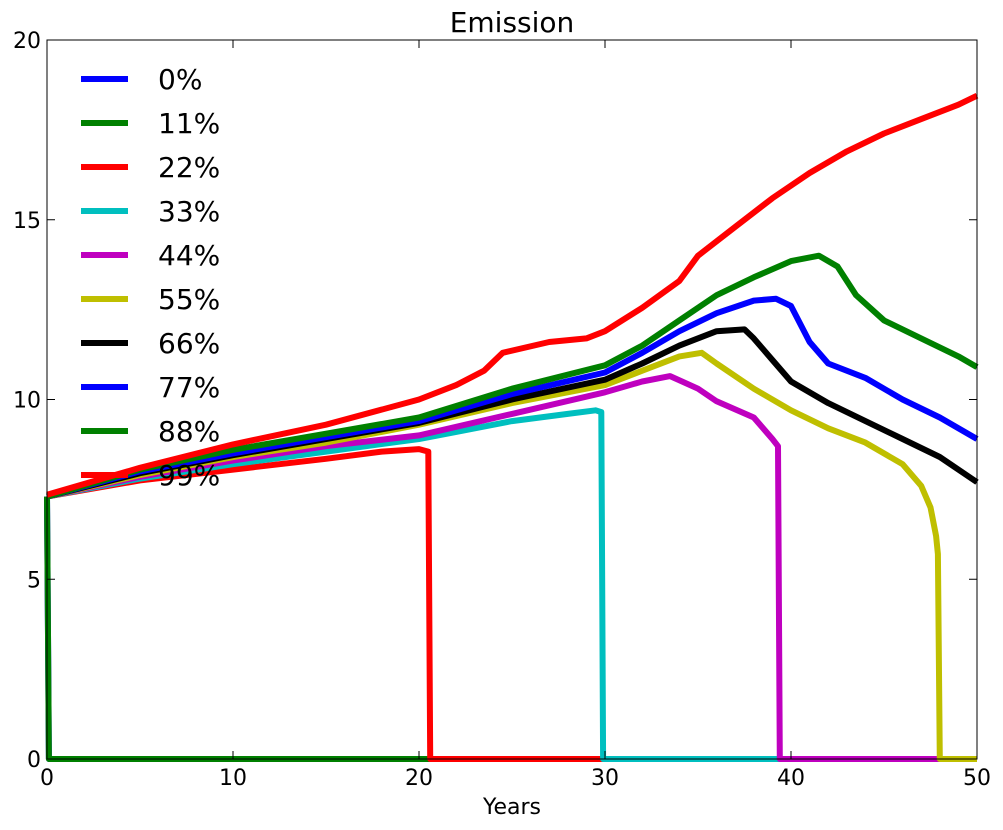 The image size is (1003, 830). I want to click on x-tick-label: 0, so click(47, 778).